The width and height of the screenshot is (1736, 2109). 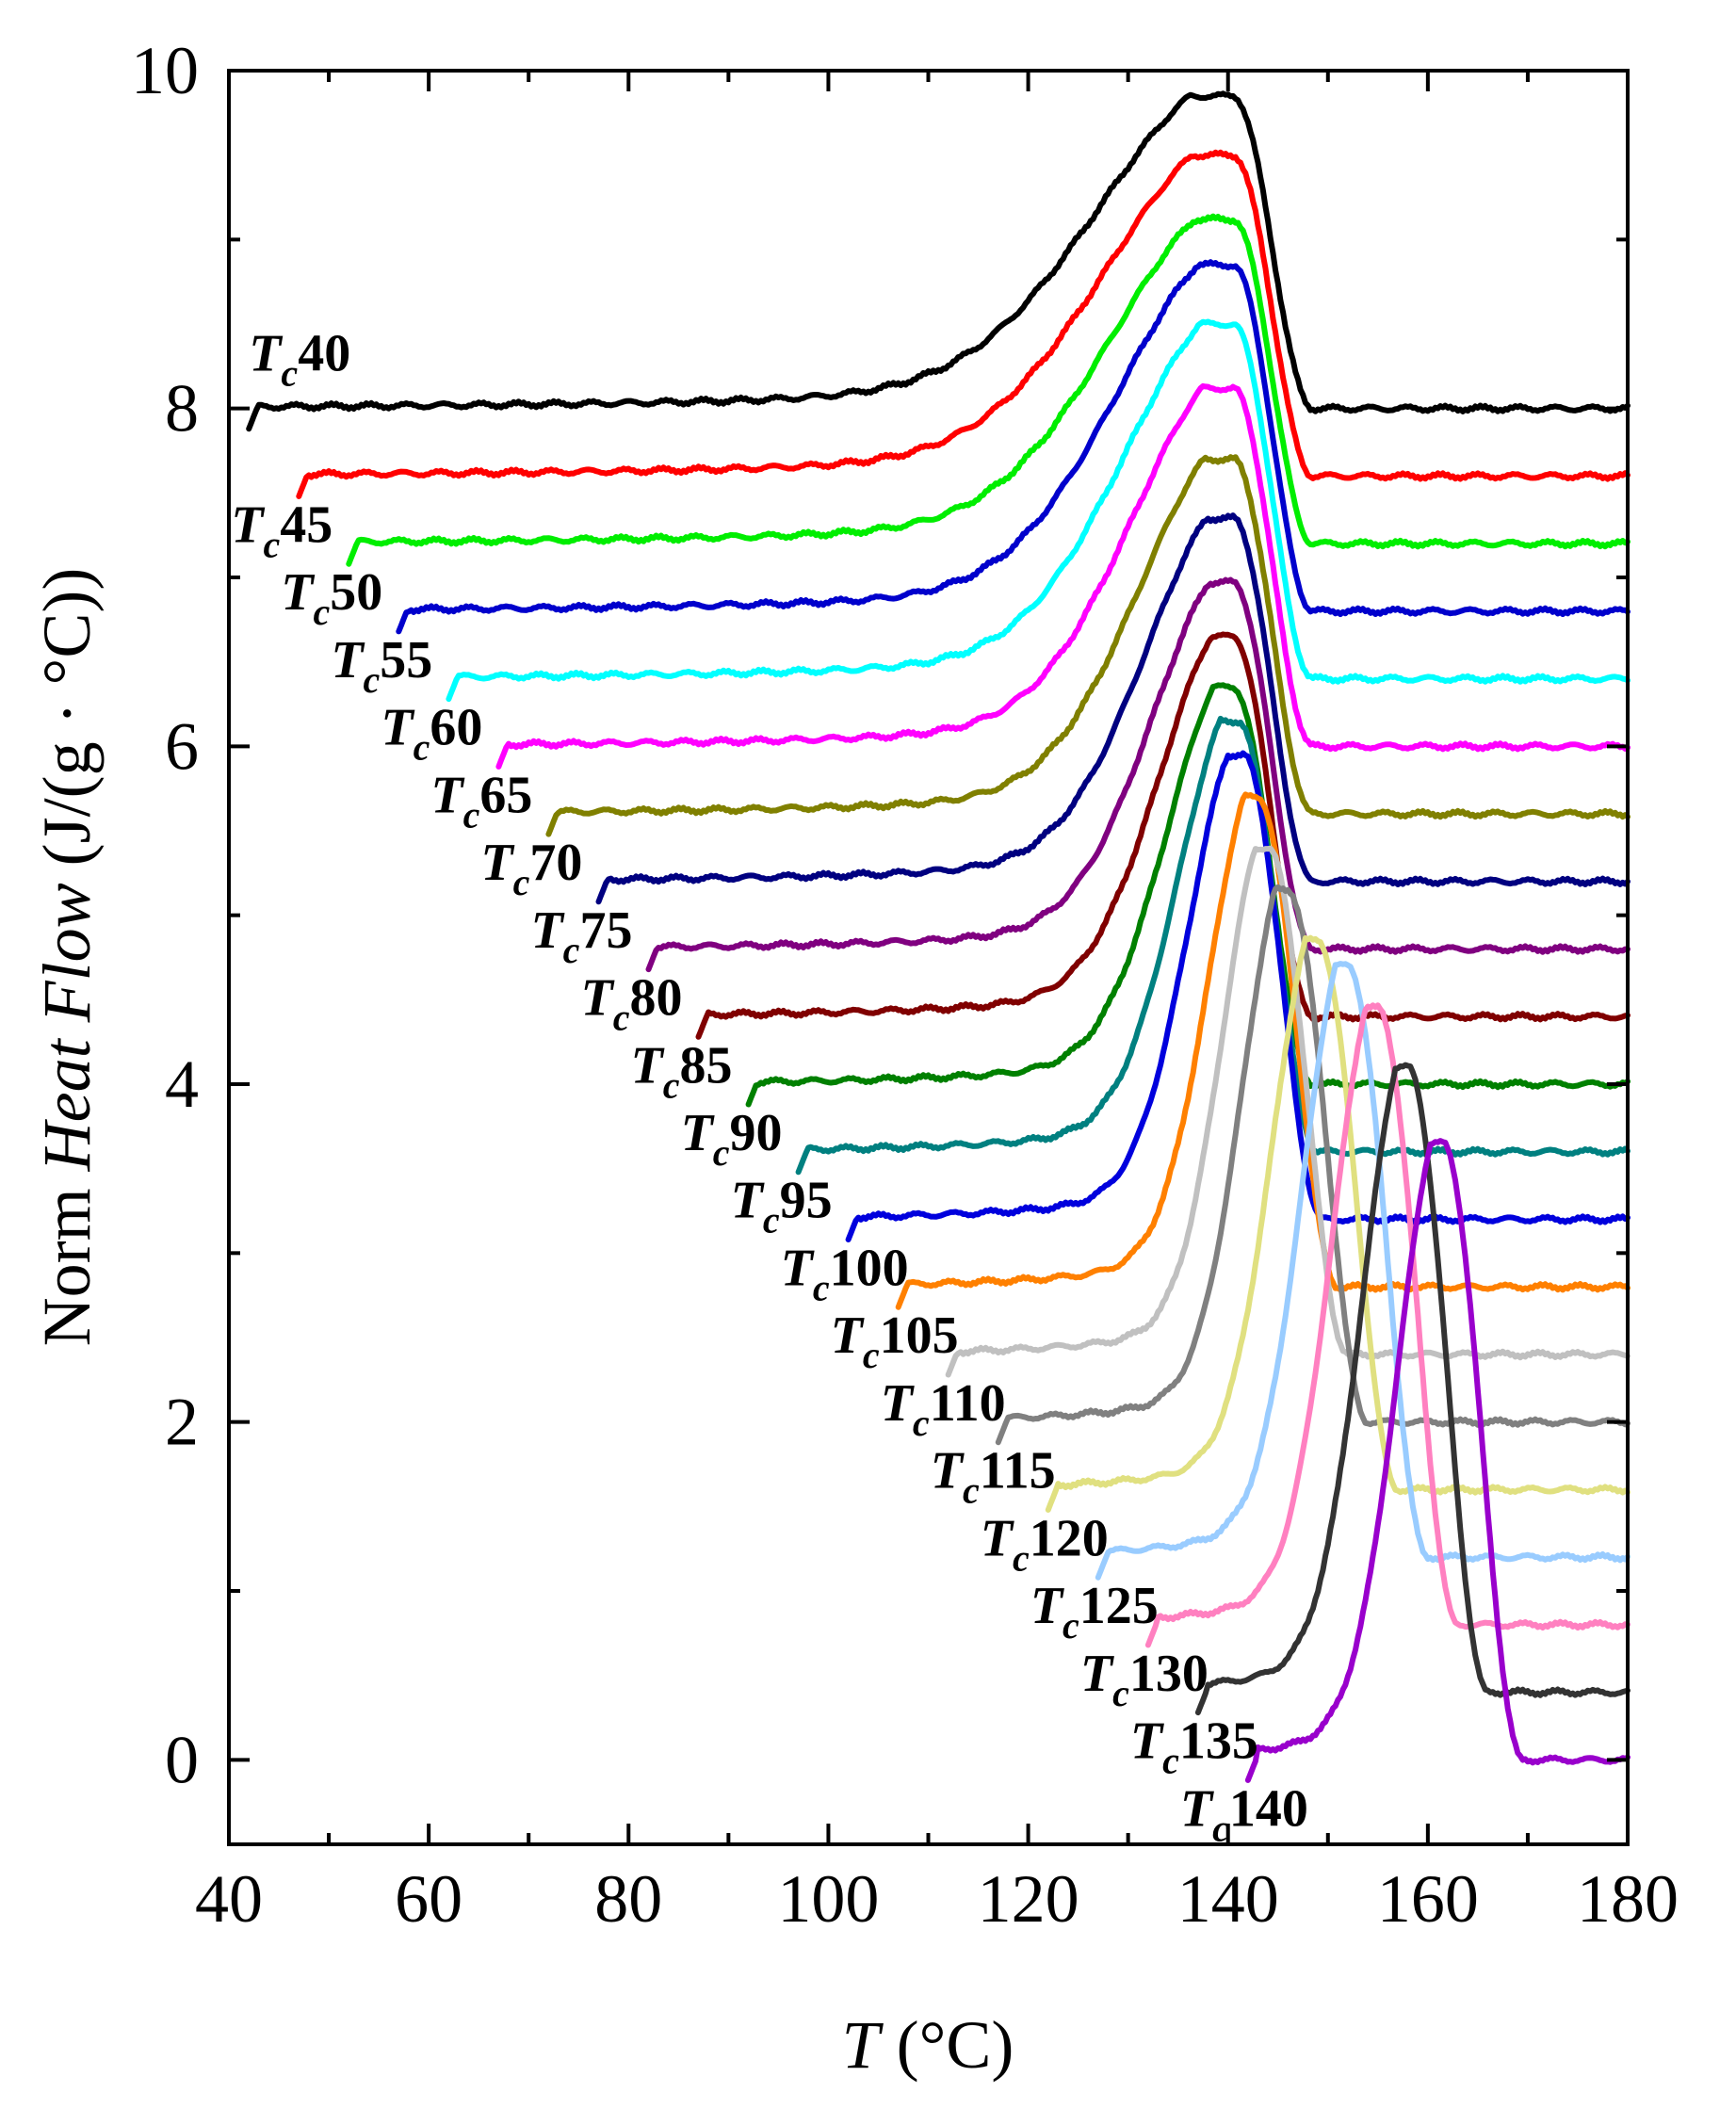 I want to click on series-line-tc65, so click(x=1063, y=576).